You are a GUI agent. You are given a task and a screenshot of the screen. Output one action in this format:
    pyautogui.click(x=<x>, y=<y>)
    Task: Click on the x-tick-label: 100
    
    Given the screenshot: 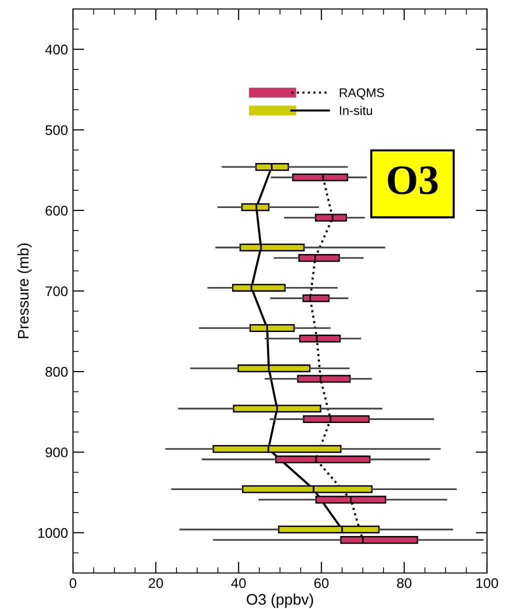 What is the action you would take?
    pyautogui.click(x=487, y=583)
    